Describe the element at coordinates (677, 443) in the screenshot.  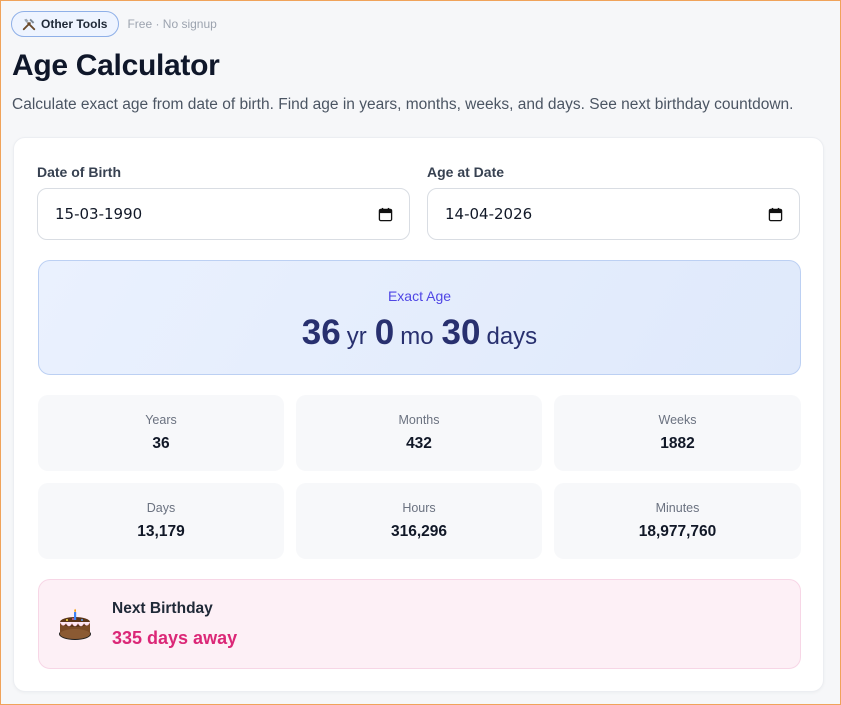
I see `stat-value: 1882` at that location.